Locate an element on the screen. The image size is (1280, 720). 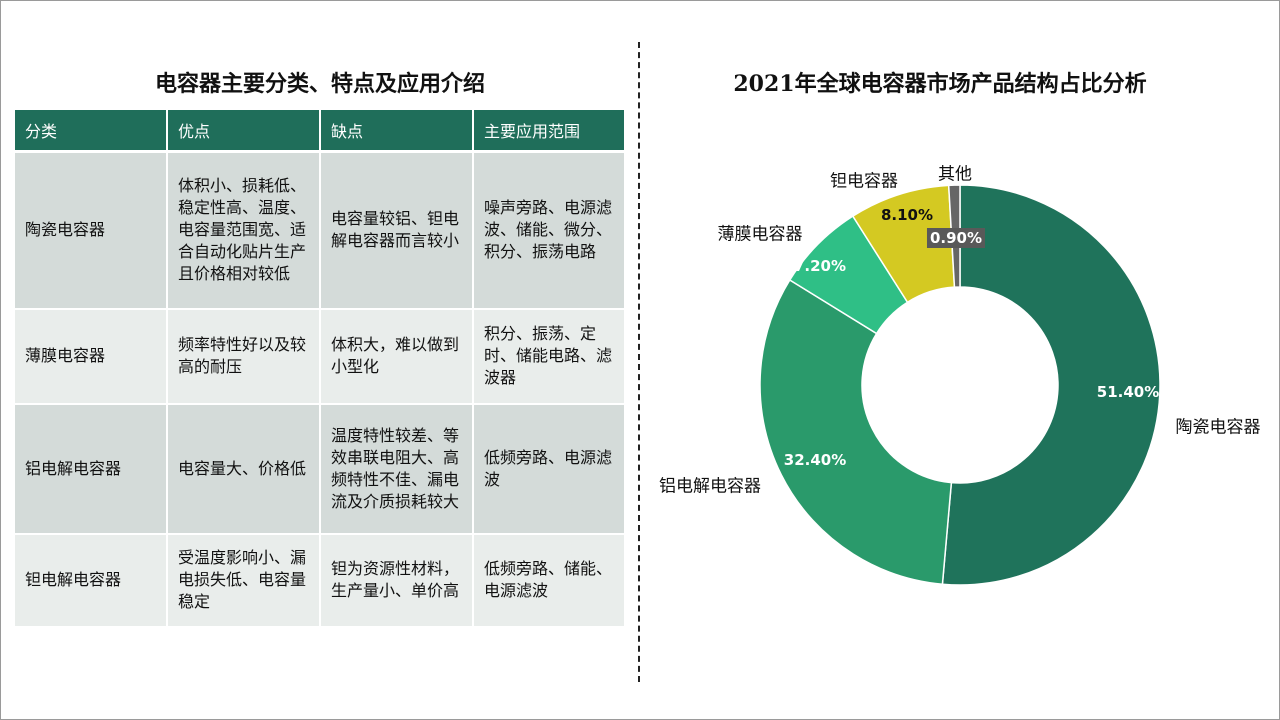
cell: 积分、振荡、定时、储能电路、滤波器 is located at coordinates (549, 356).